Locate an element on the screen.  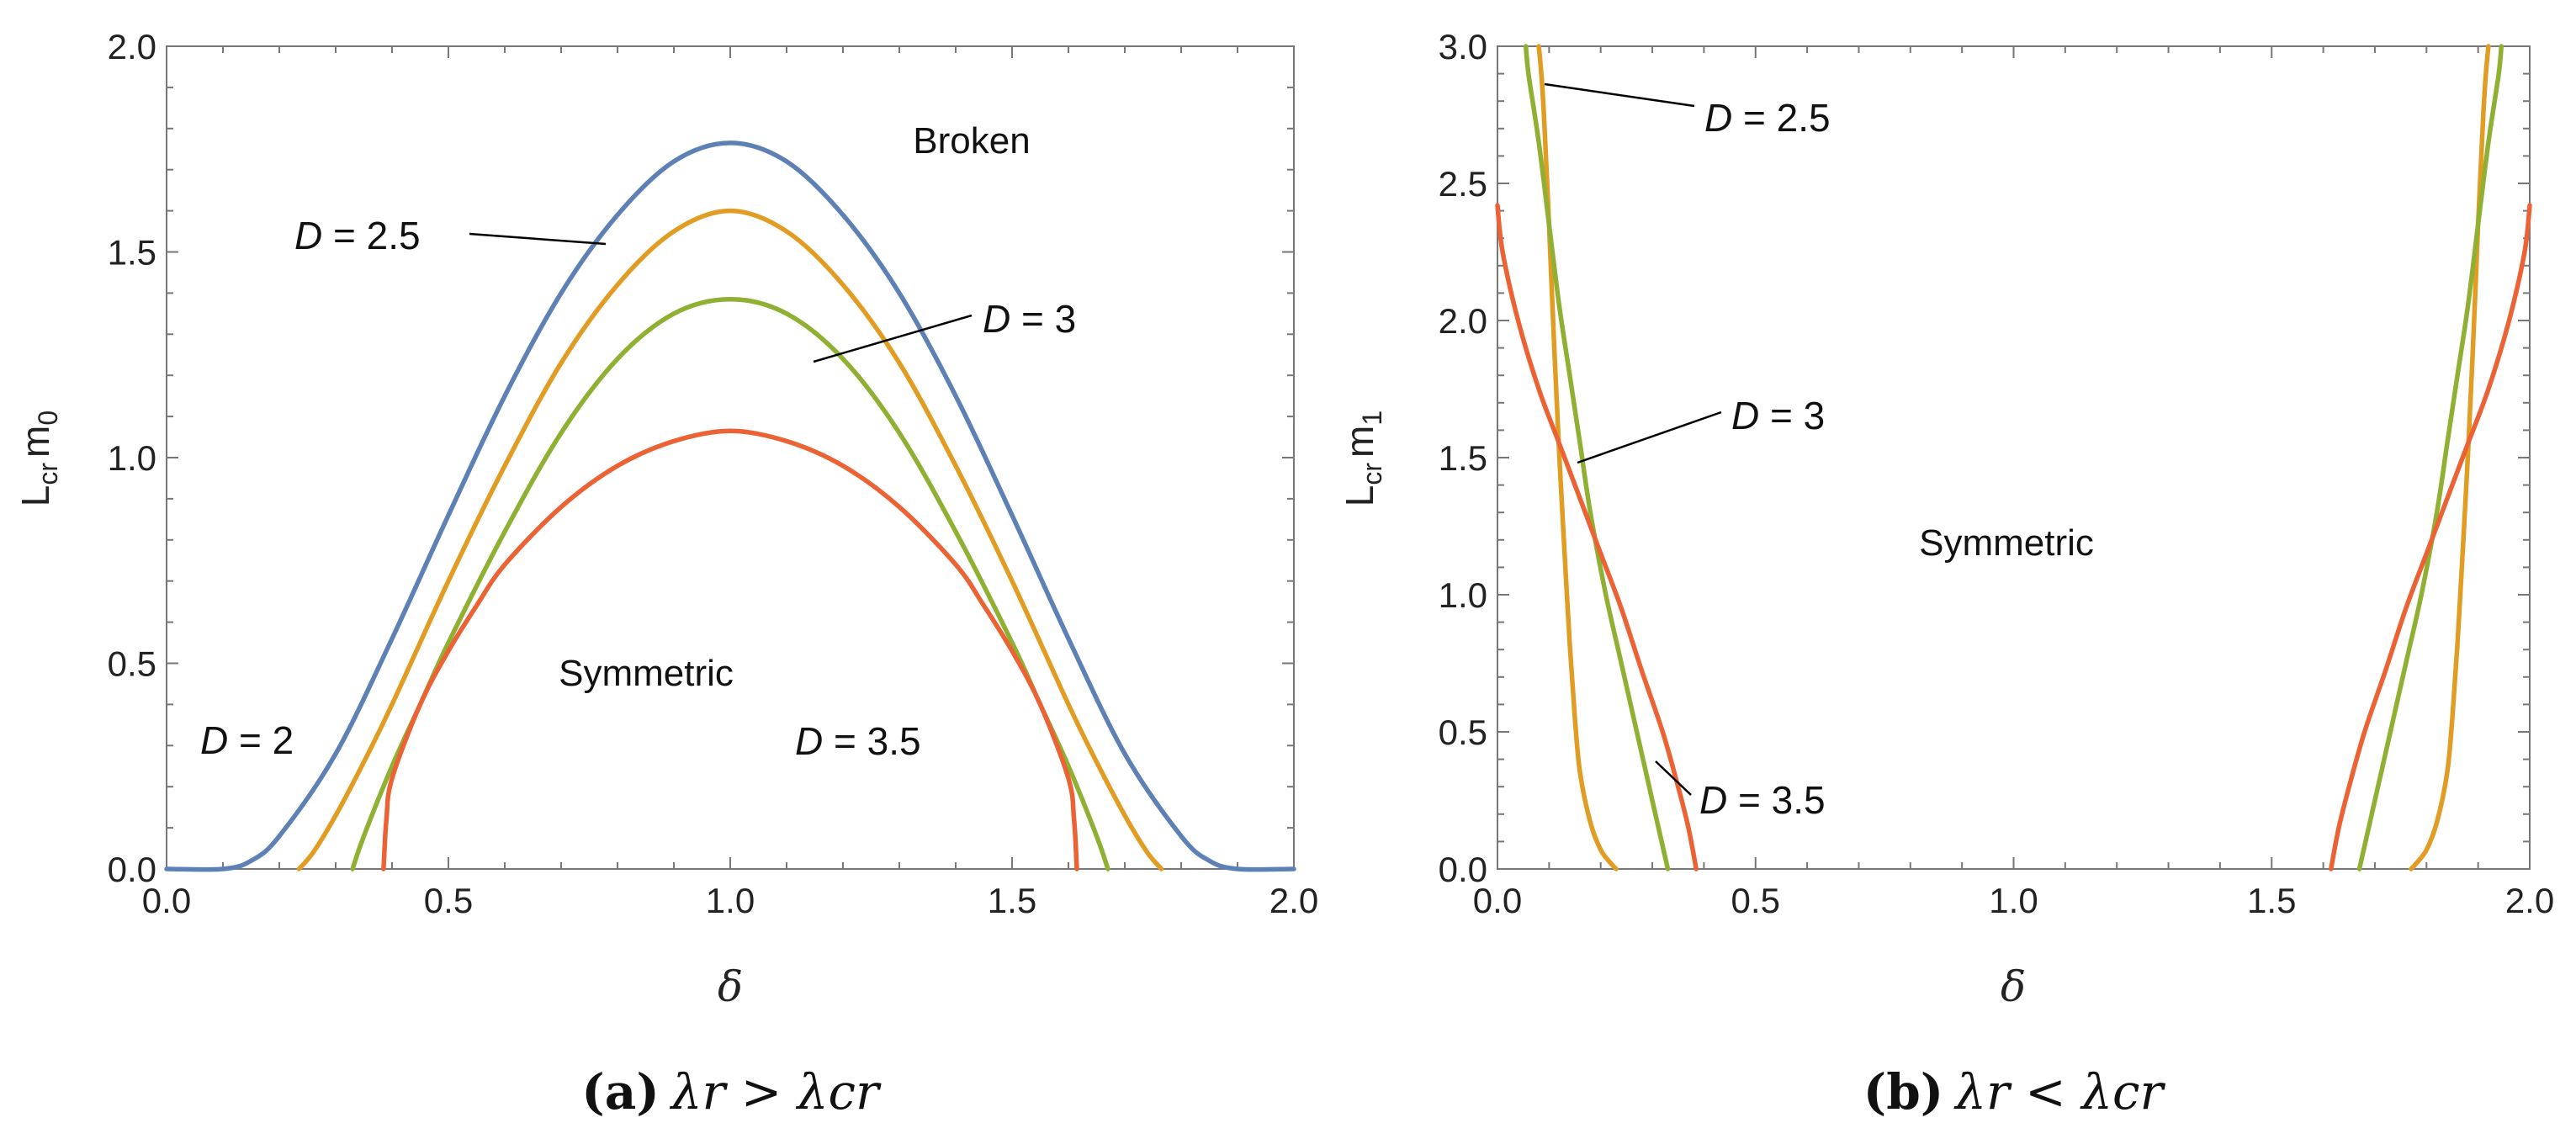
series-line-d-2-5-right is located at coordinates (2450, 458).